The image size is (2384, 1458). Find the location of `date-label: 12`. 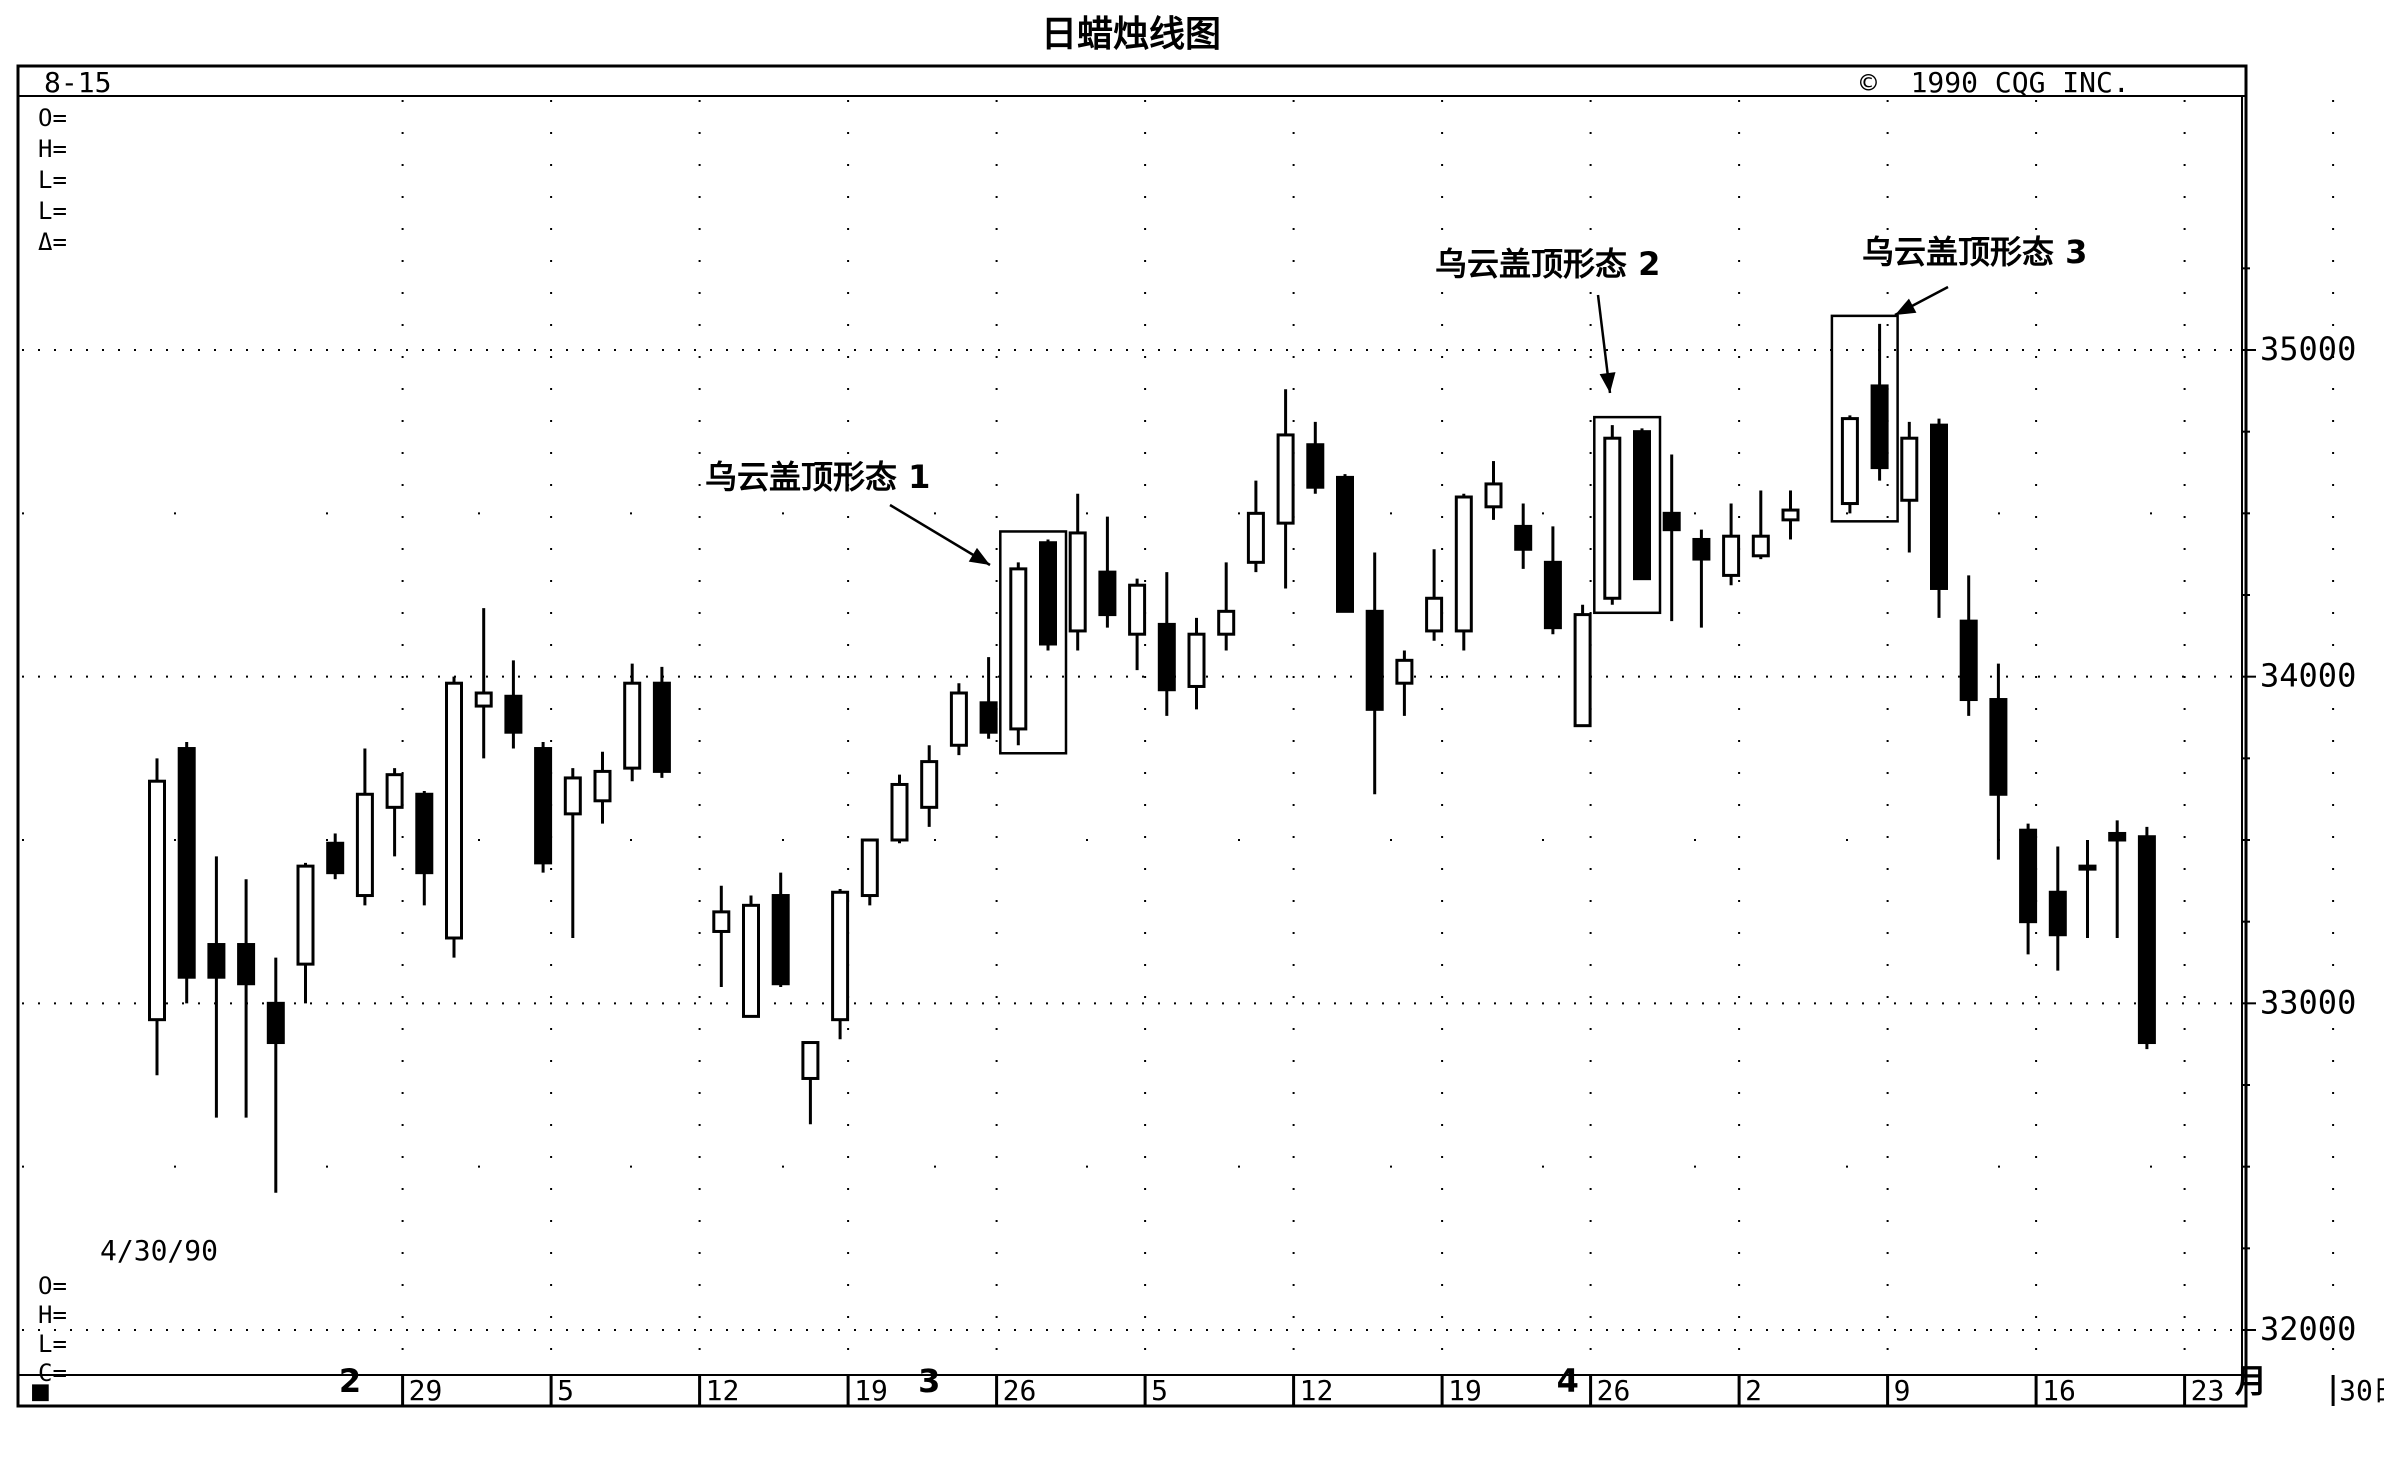

date-label: 12 is located at coordinates (723, 1390).